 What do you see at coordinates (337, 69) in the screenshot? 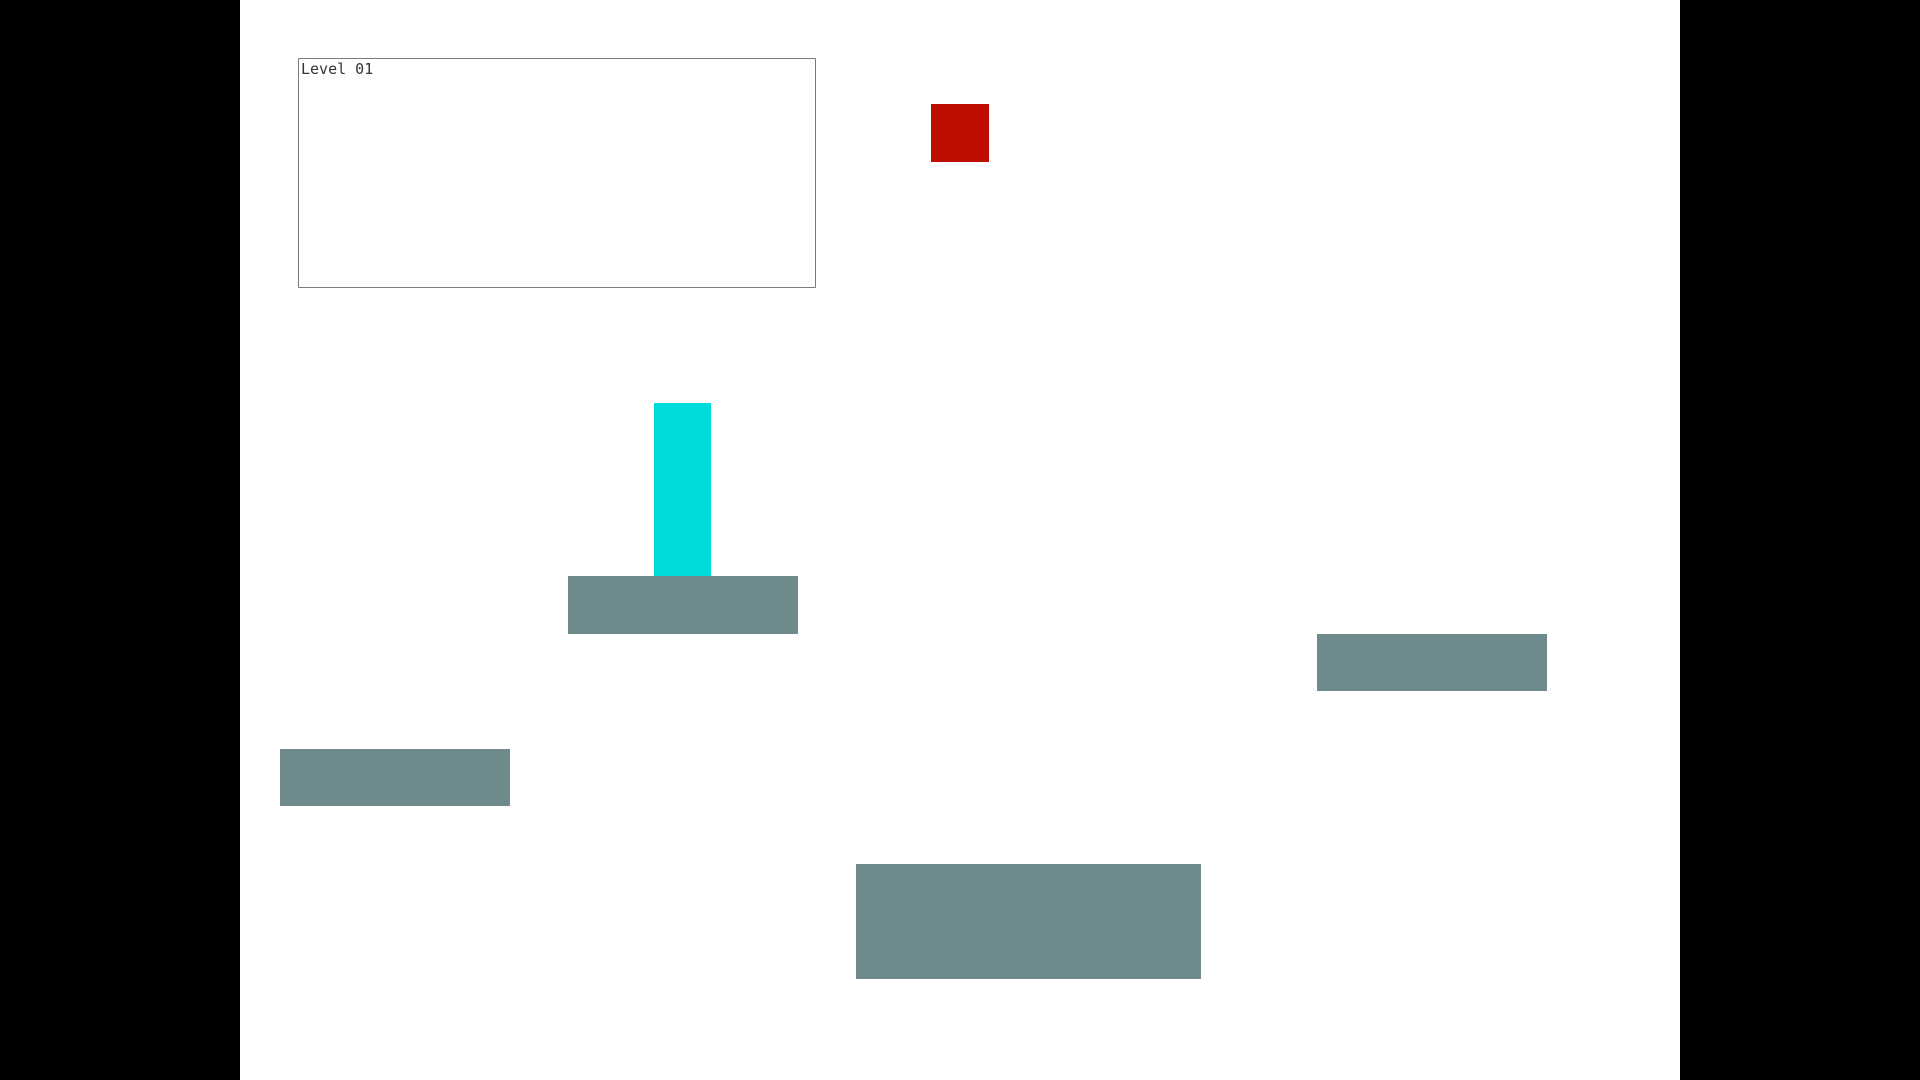
I see `level-label: Level 01` at bounding box center [337, 69].